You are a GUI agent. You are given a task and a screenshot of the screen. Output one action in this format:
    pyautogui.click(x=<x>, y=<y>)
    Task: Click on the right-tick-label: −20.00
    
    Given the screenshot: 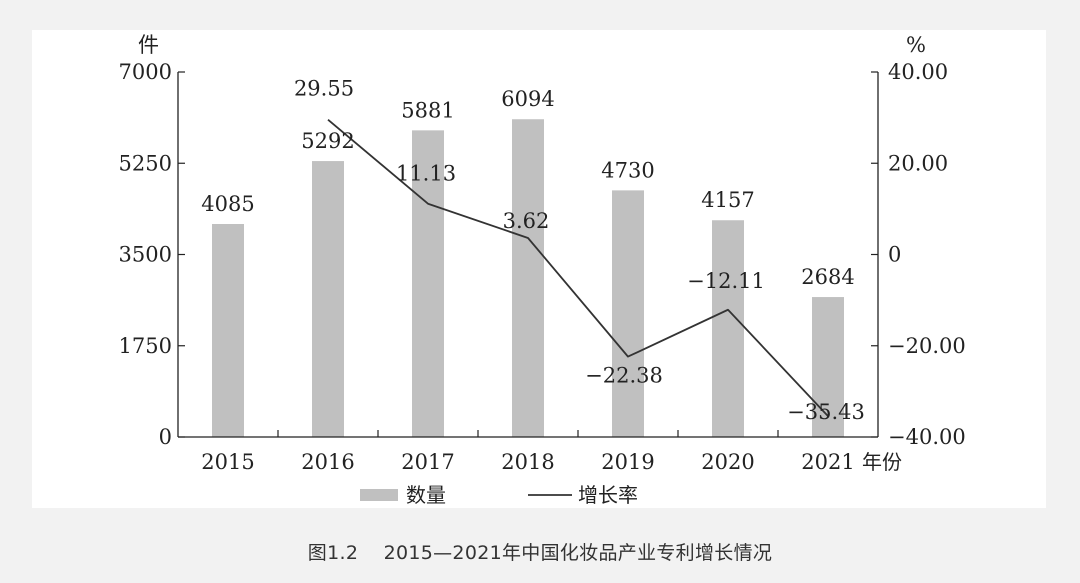 What is the action you would take?
    pyautogui.click(x=927, y=346)
    